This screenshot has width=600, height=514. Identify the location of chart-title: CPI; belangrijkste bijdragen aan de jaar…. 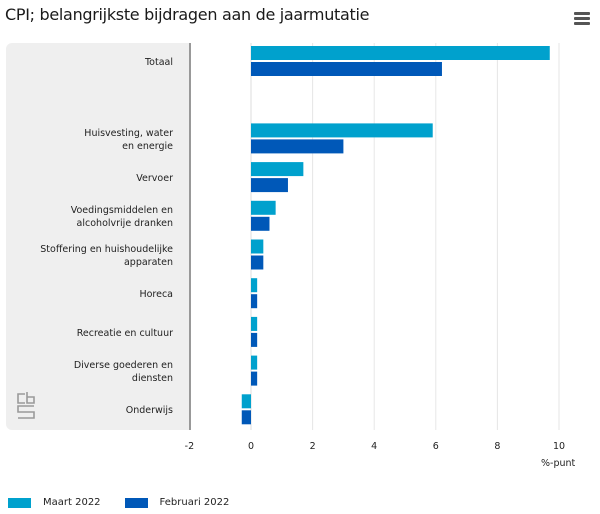
(187, 14).